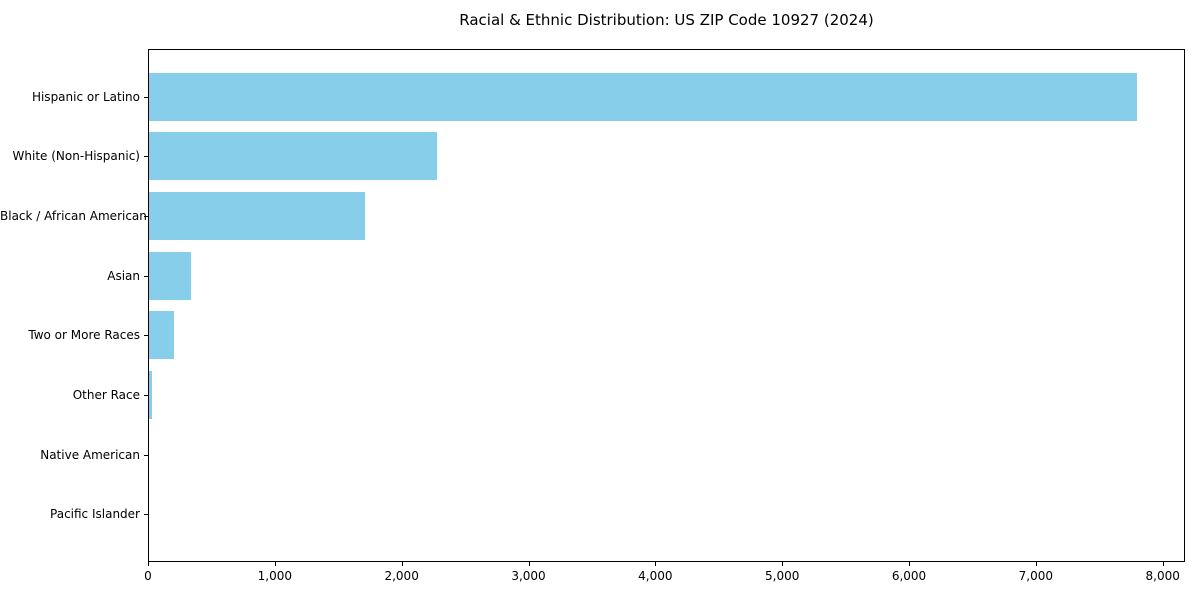 The image size is (1200, 600). What do you see at coordinates (90, 454) in the screenshot?
I see `y-tick-label-native-american: Native American` at bounding box center [90, 454].